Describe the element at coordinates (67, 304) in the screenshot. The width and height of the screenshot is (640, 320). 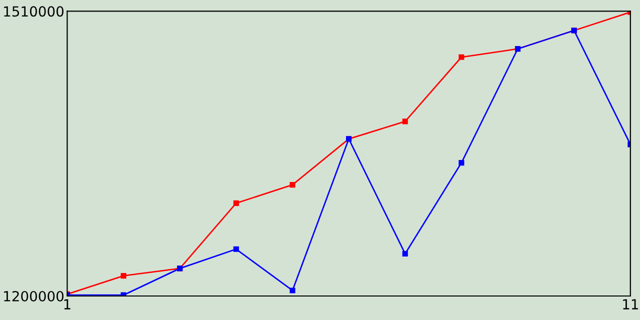
I see `x-tick-label: 1` at that location.